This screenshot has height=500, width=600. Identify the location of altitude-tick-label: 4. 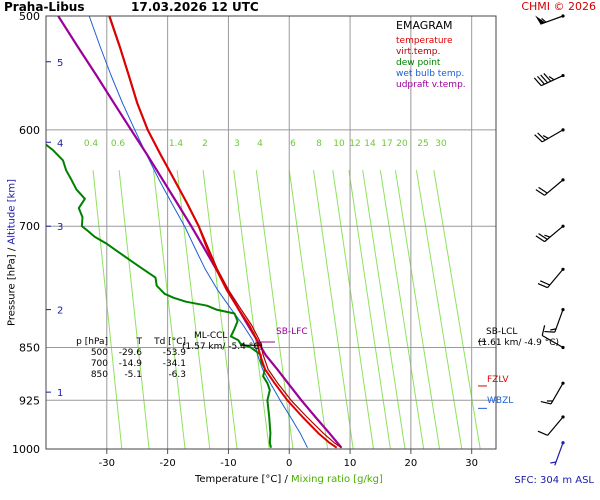
(60, 143).